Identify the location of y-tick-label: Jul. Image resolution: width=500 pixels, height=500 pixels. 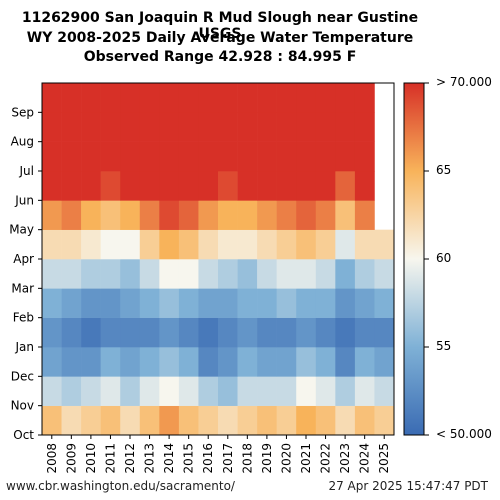
(26, 171).